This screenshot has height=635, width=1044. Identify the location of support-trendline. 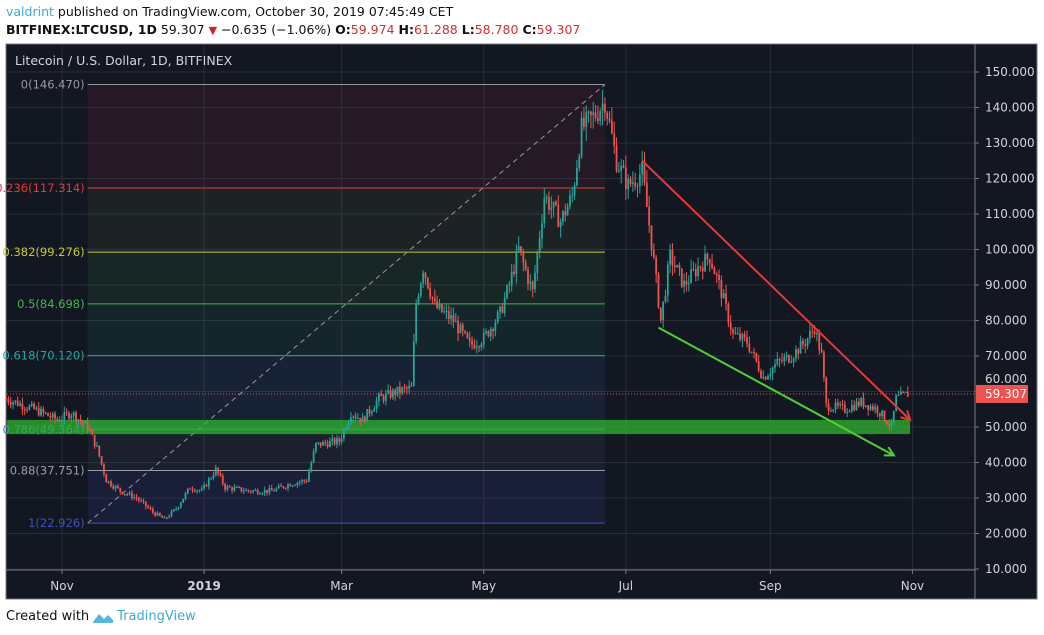
(776, 391).